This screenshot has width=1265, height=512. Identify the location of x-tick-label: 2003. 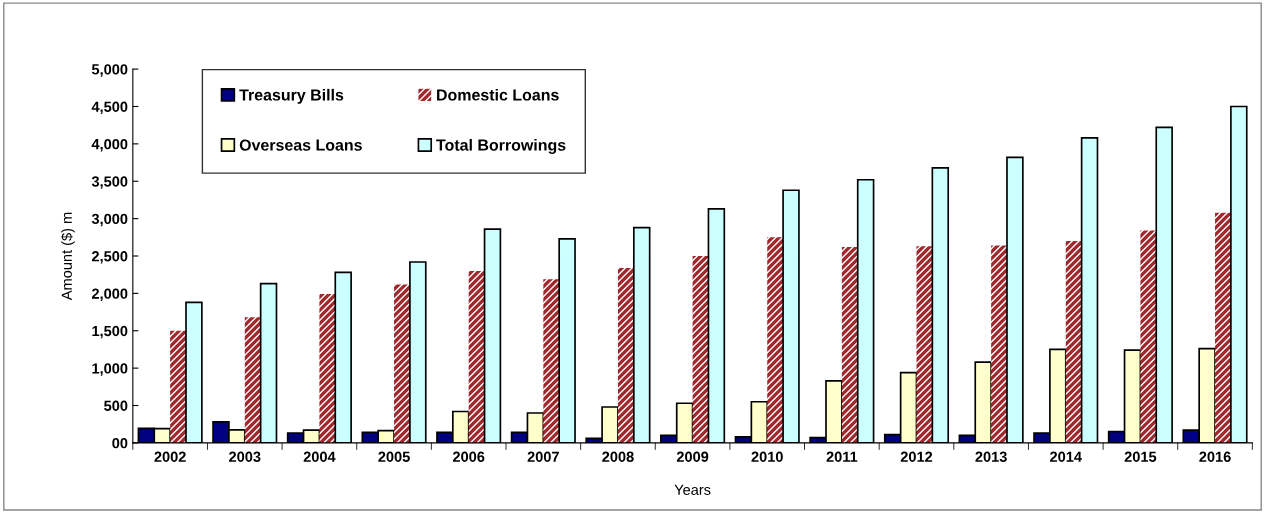
(245, 456).